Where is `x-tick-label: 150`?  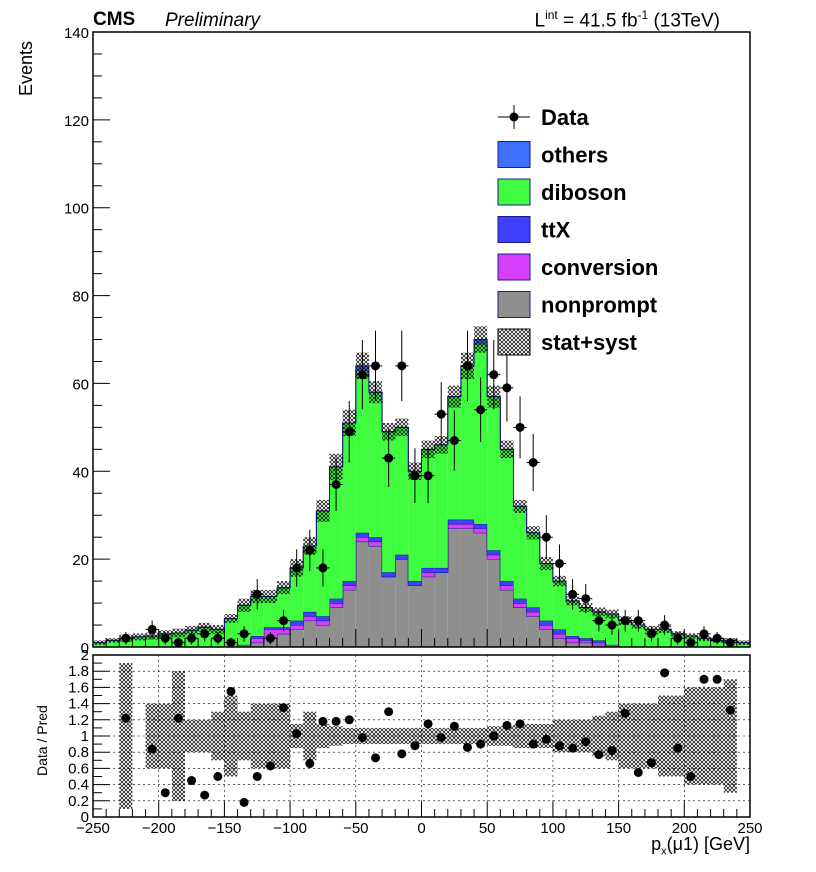 x-tick-label: 150 is located at coordinates (618, 828).